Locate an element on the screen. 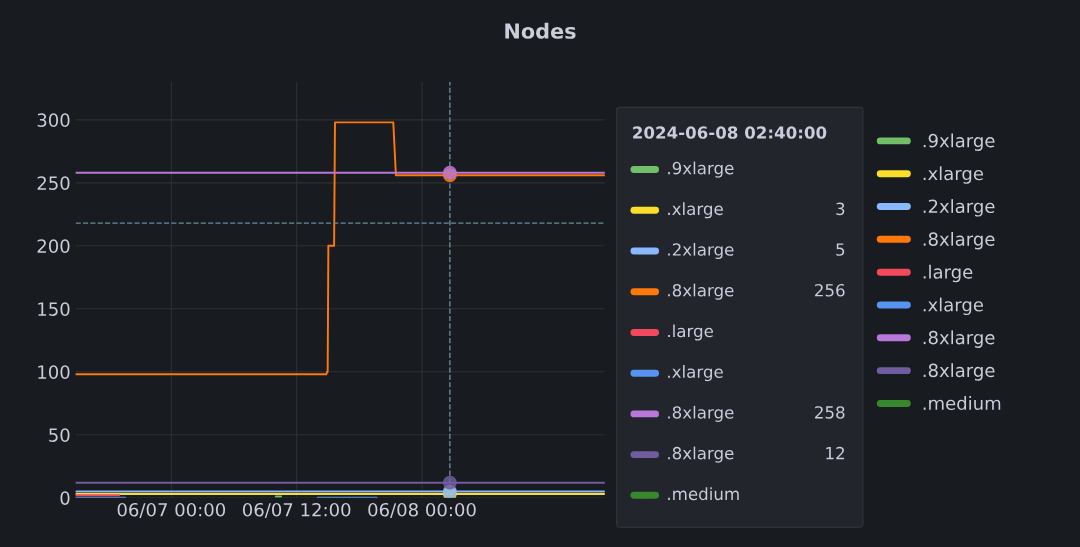 Image resolution: width=1080 pixels, height=547 pixels. legend-label: .large is located at coordinates (691, 332).